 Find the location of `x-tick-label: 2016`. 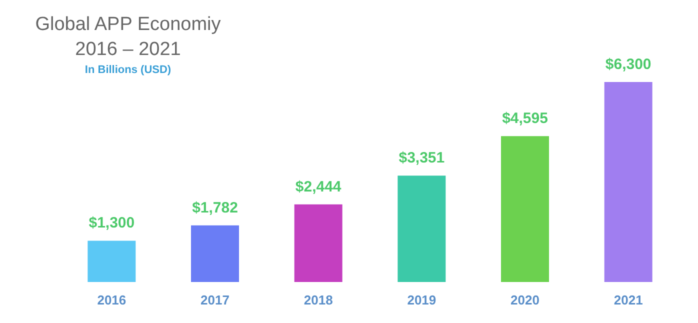

x-tick-label: 2016 is located at coordinates (111, 300).